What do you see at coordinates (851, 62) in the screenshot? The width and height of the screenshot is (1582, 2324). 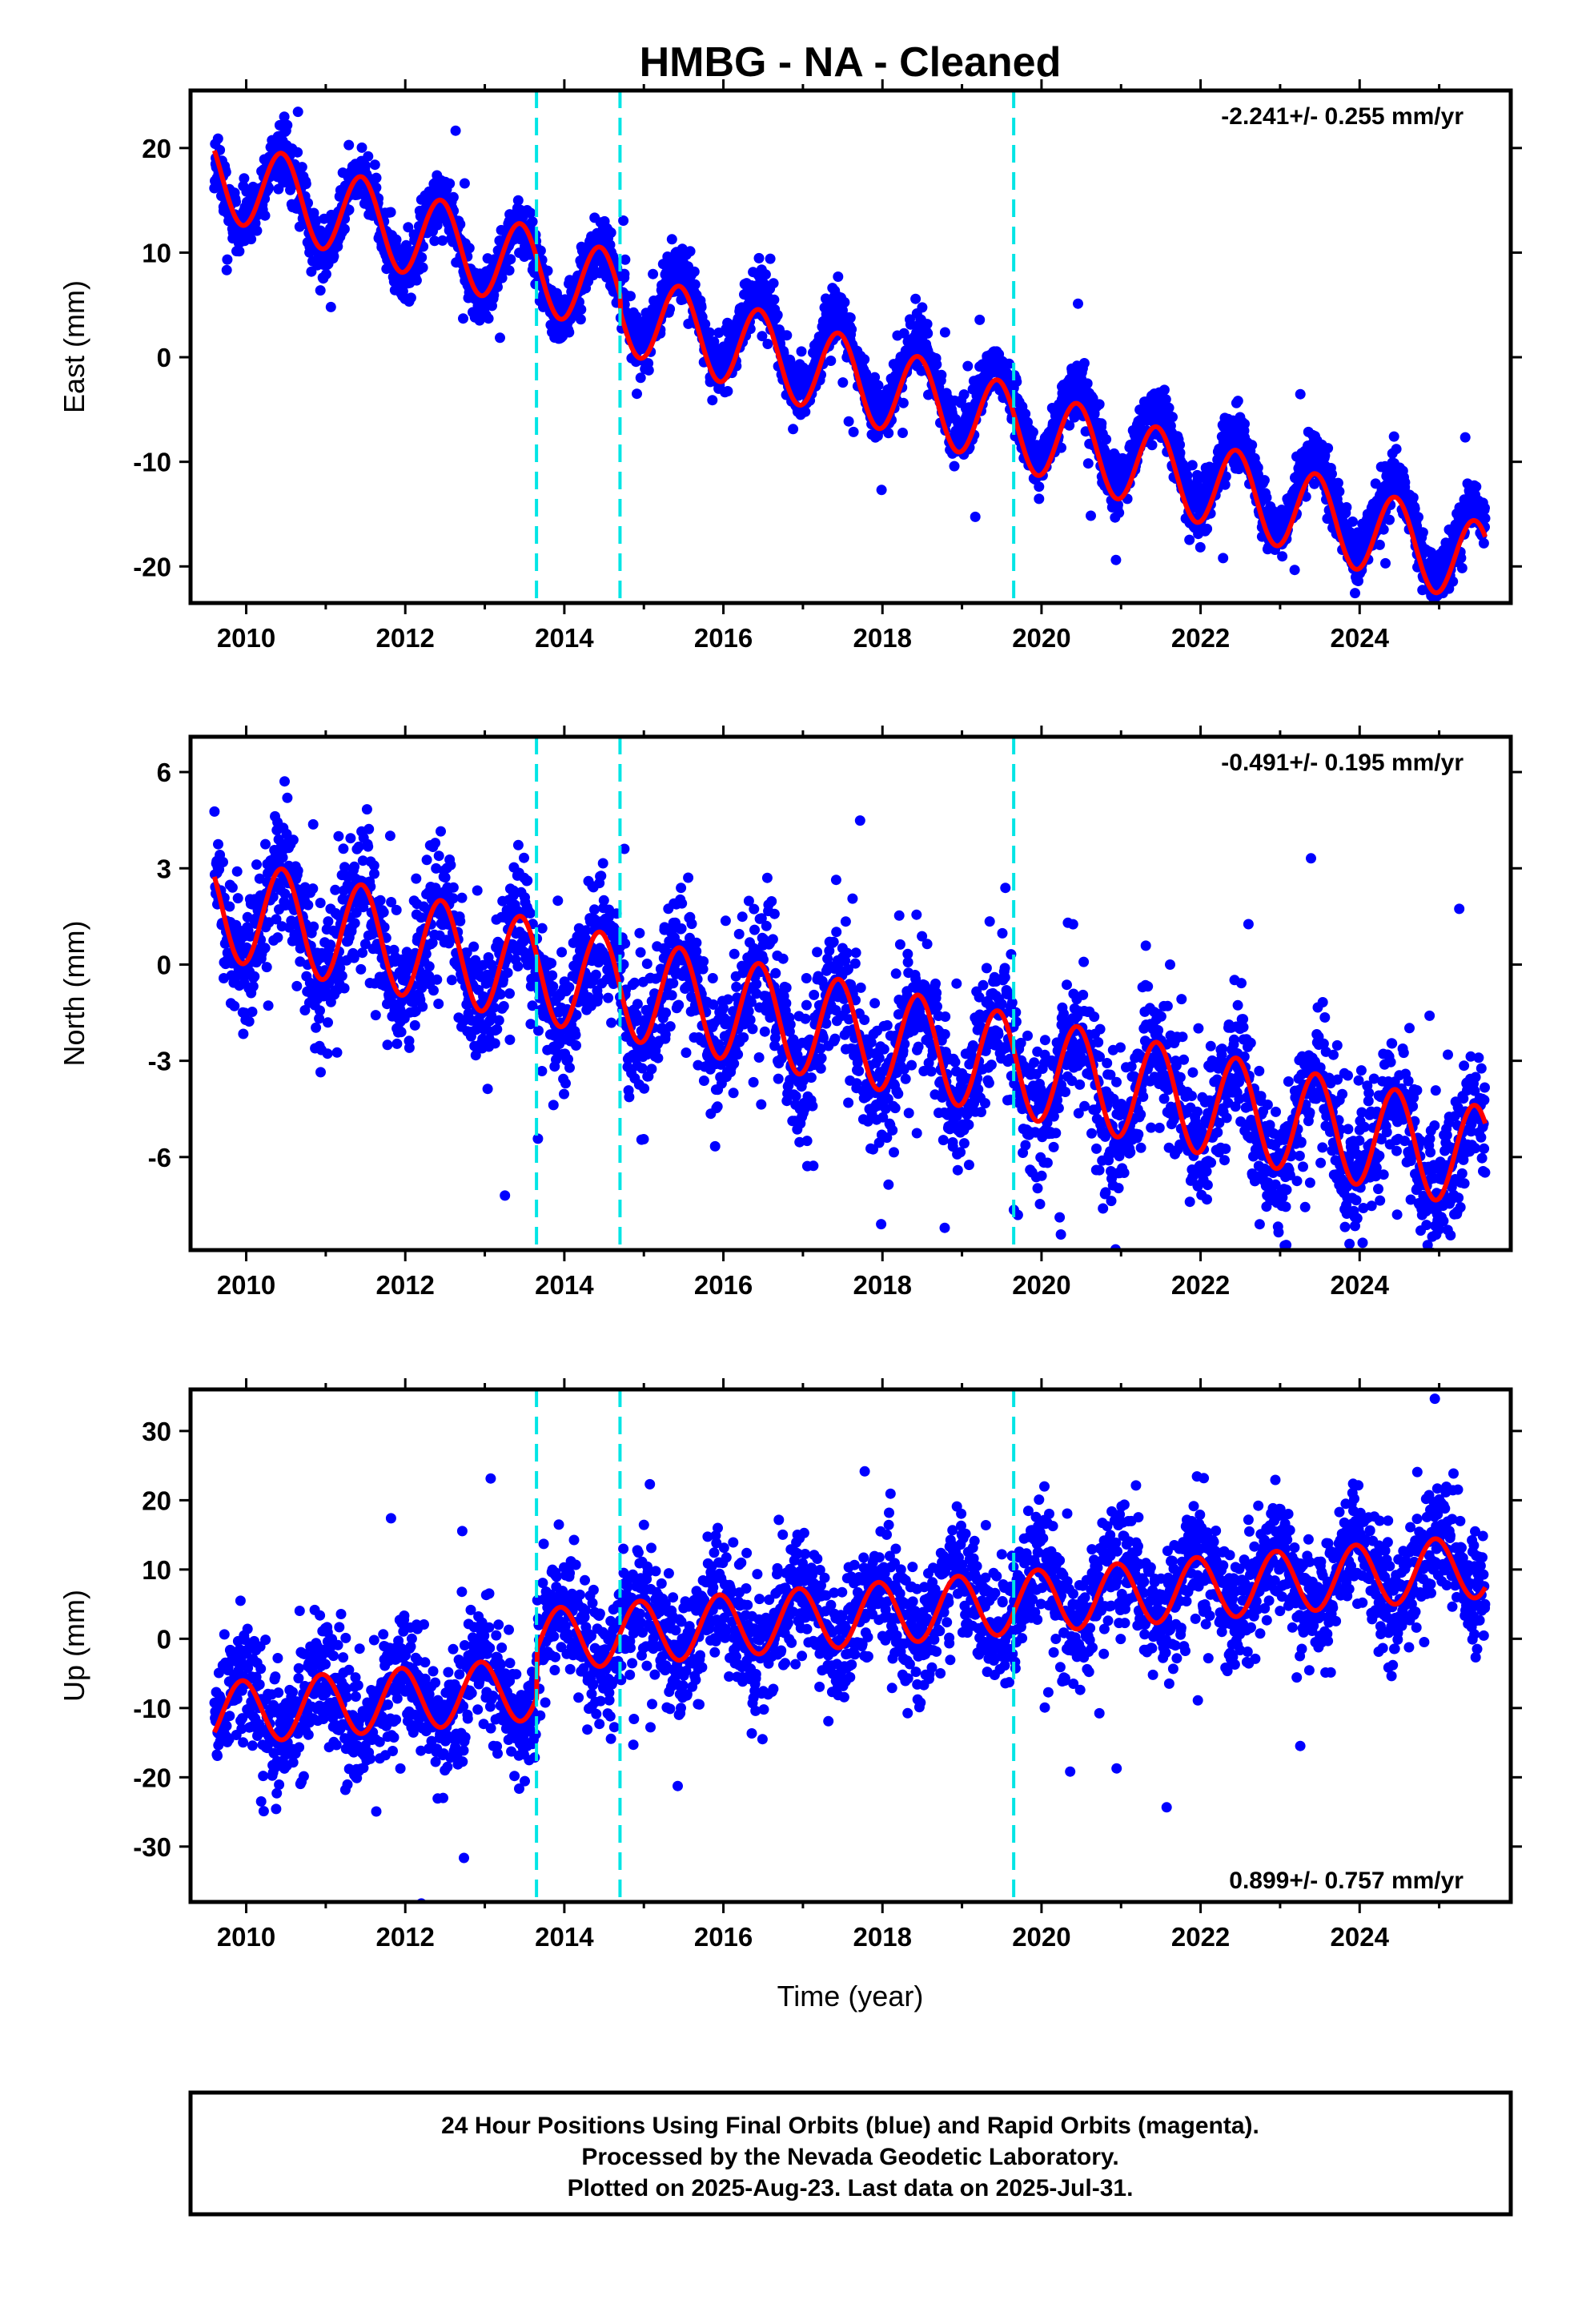 I see `chart-title: HMBG - NA - Cleaned` at bounding box center [851, 62].